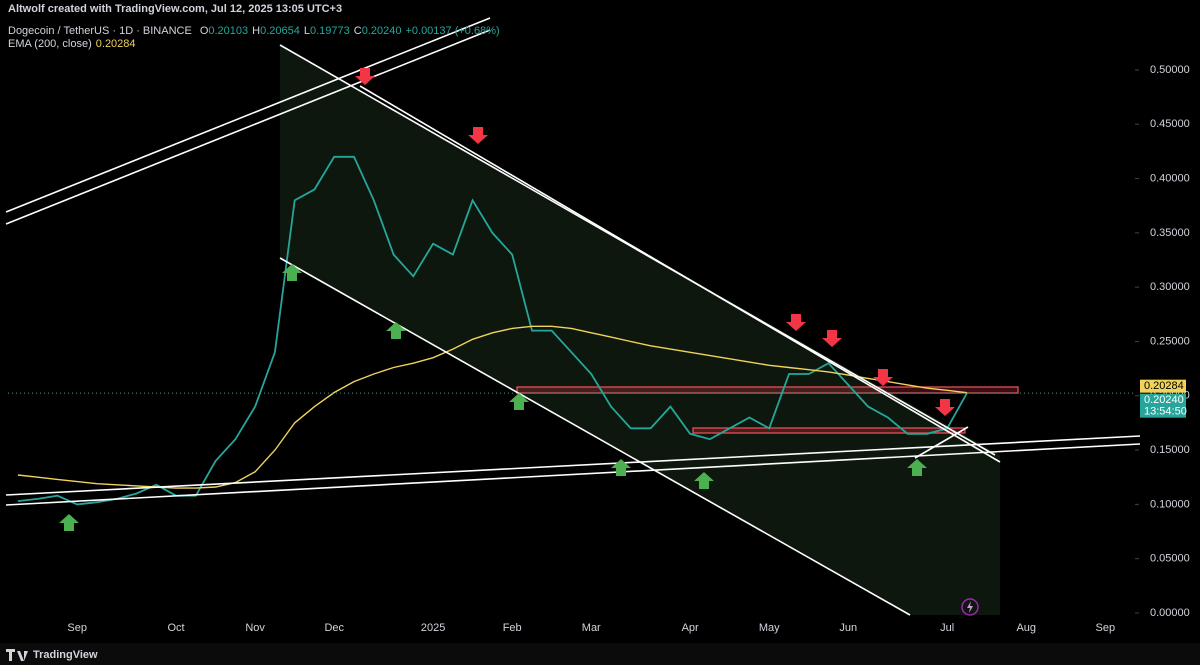  I want to click on y-tick-label: 0.00000, so click(1170, 613).